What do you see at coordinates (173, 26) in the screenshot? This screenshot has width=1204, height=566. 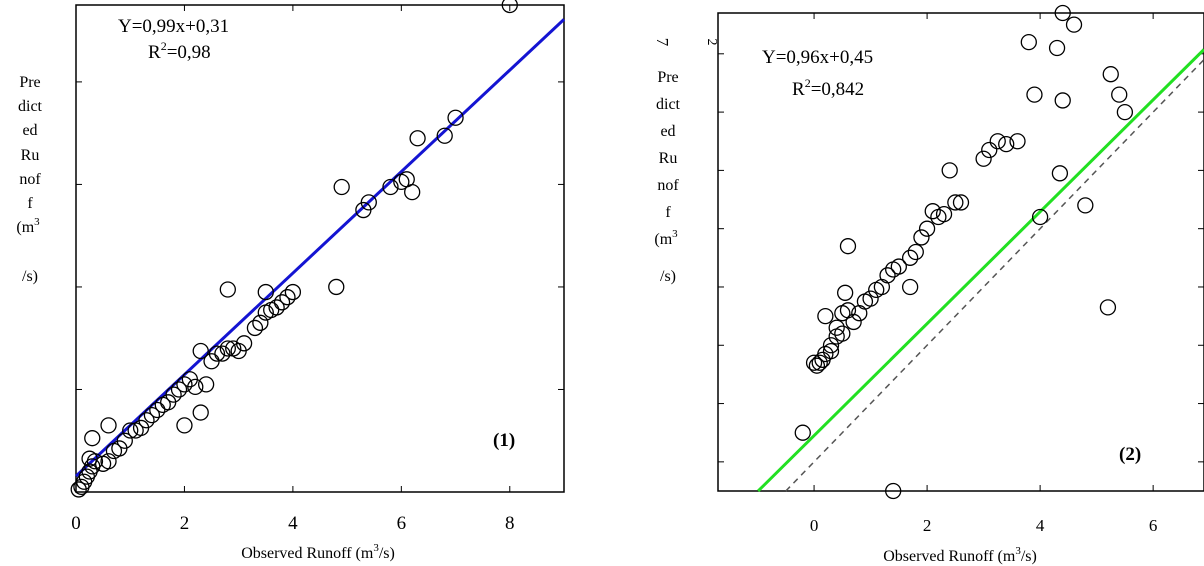 I see `panel-1-equation: Y=0,99x+0,31` at bounding box center [173, 26].